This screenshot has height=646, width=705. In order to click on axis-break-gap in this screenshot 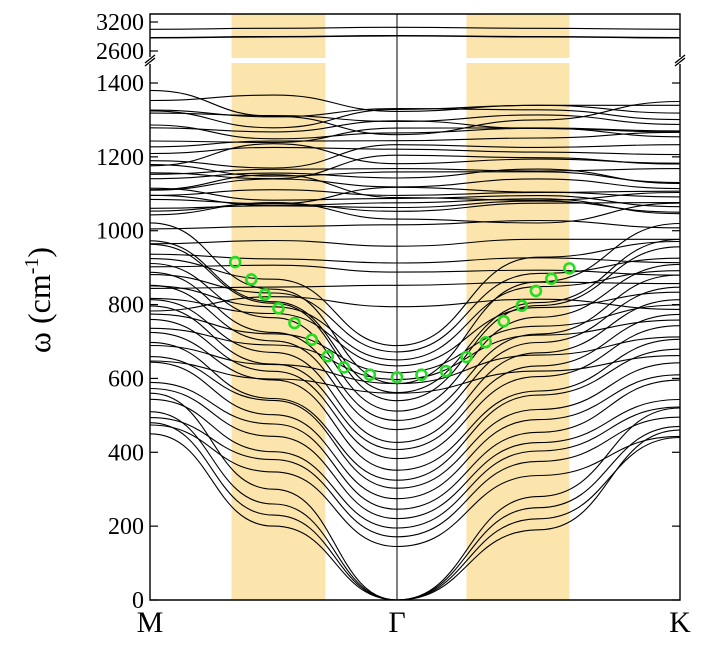, I will do `click(415, 60)`.